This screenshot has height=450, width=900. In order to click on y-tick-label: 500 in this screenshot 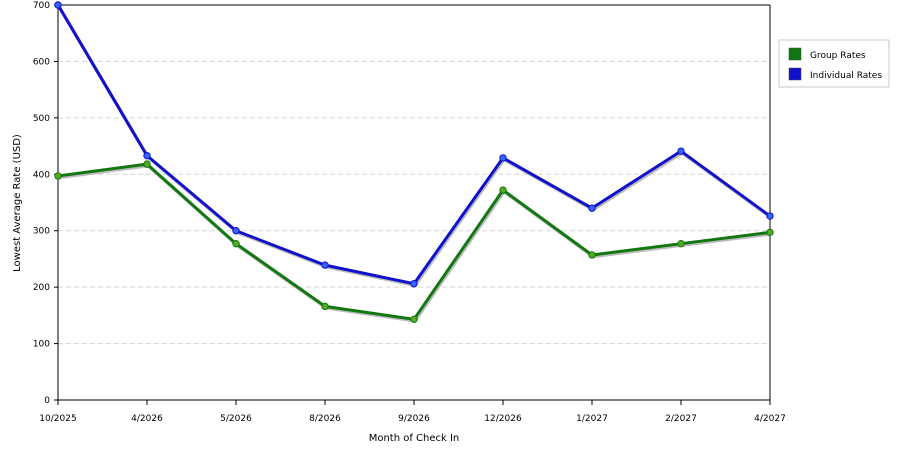, I will do `click(41, 119)`.